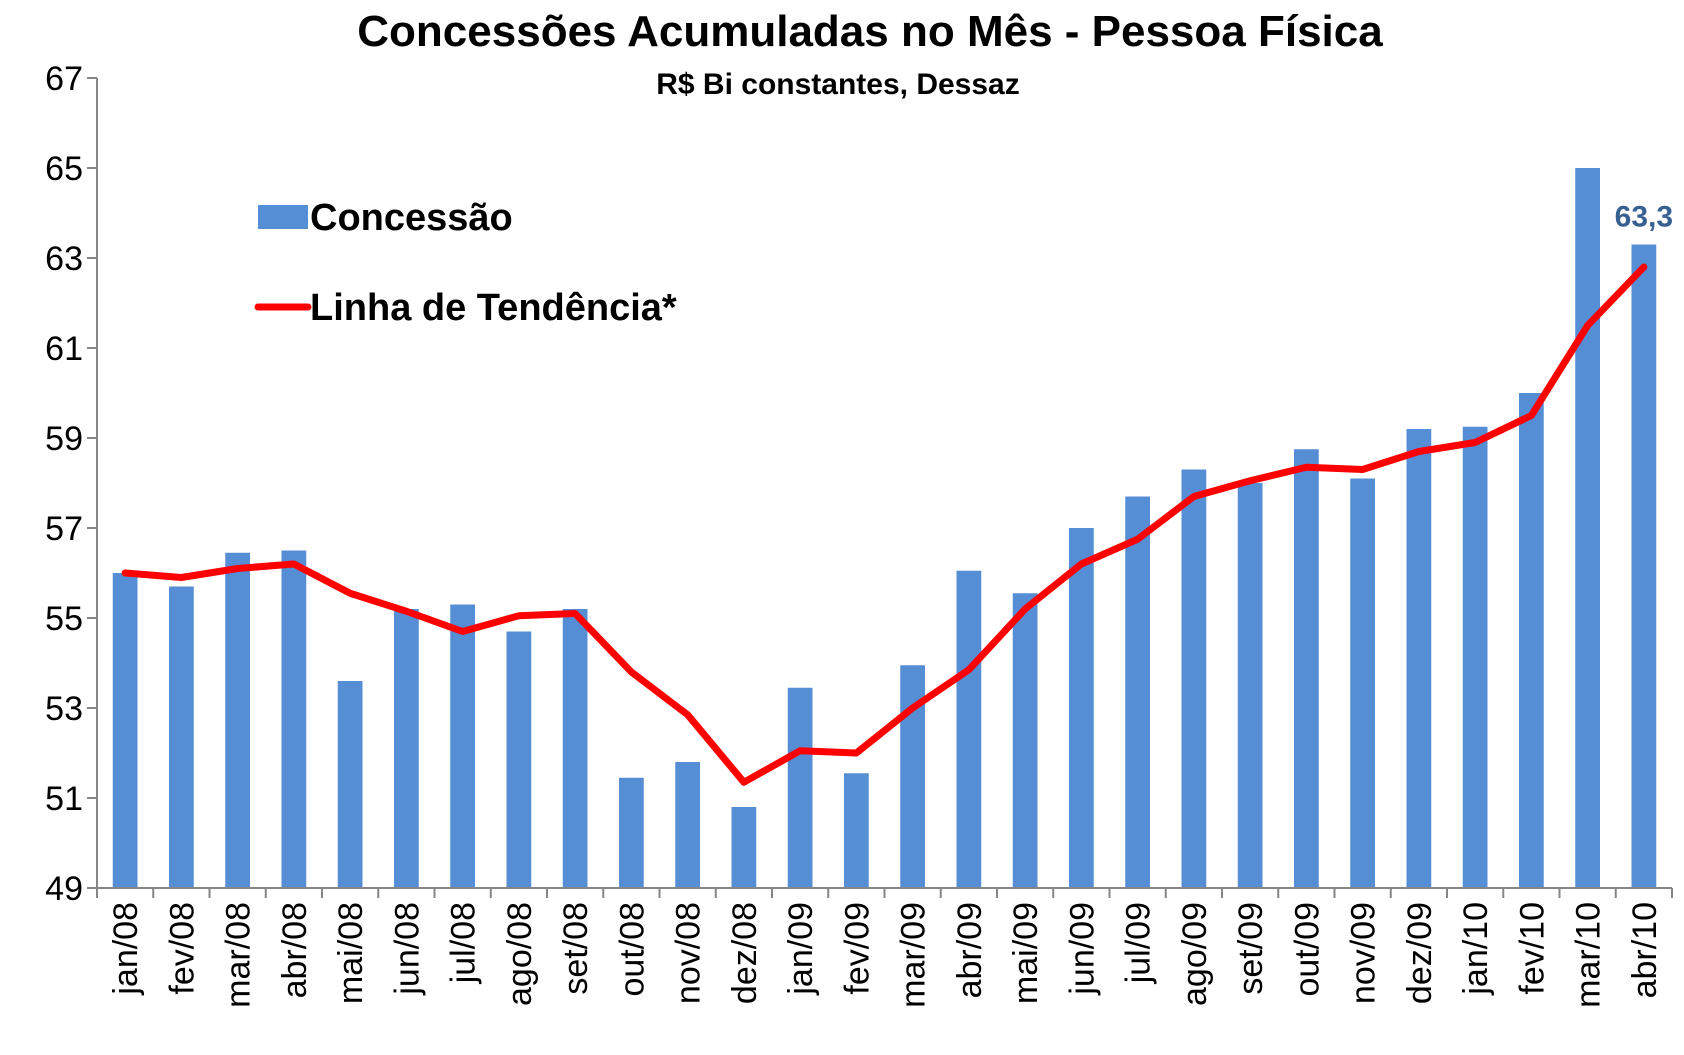  Describe the element at coordinates (1307, 949) in the screenshot. I see `x-tick-label: out/09` at that location.